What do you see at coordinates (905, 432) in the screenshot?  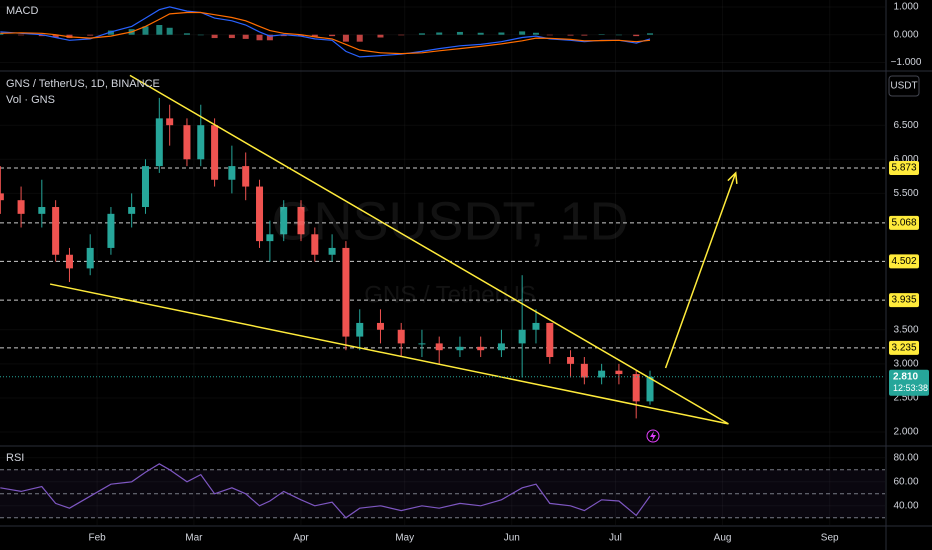 I see `y-tick-label: 2.000` at bounding box center [905, 432].